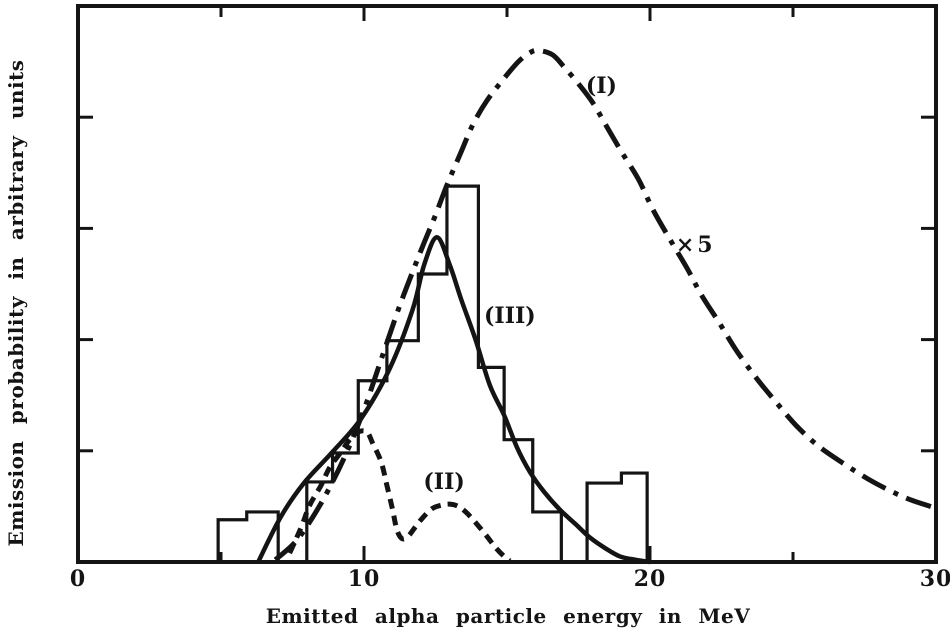  What do you see at coordinates (444, 481) in the screenshot?
I see `curve-label-II: (II)` at bounding box center [444, 481].